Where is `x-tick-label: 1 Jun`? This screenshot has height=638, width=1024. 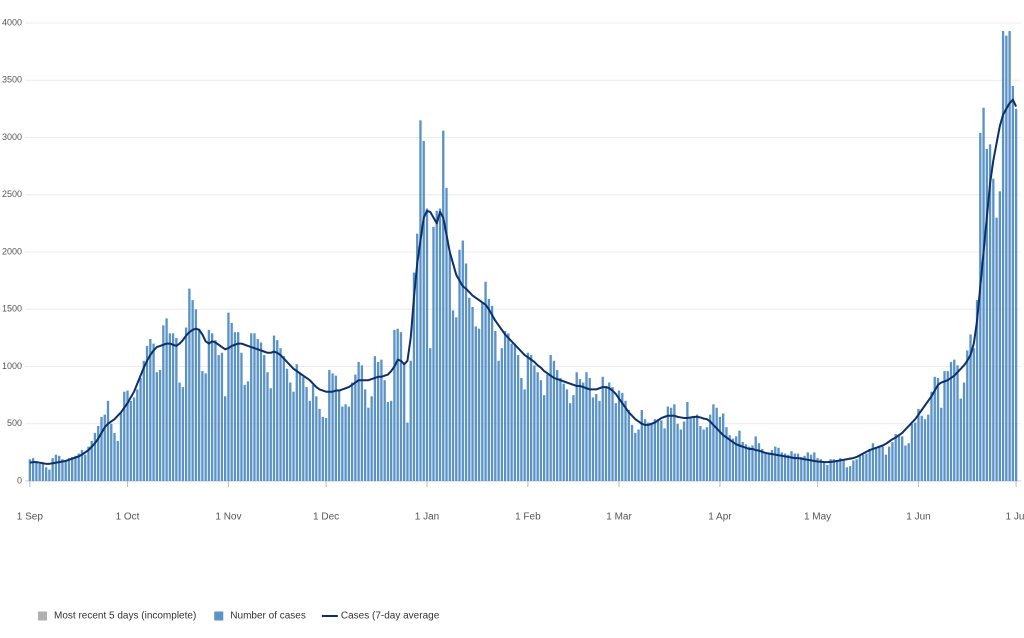 x-tick-label: 1 Jun is located at coordinates (918, 517).